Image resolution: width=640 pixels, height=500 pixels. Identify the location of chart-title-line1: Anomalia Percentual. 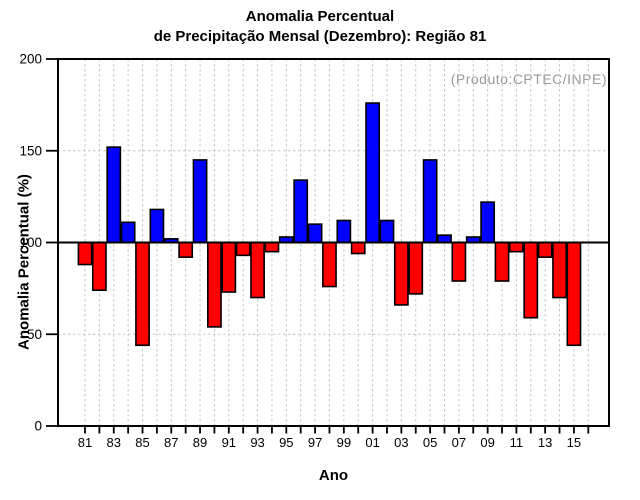
(320, 16).